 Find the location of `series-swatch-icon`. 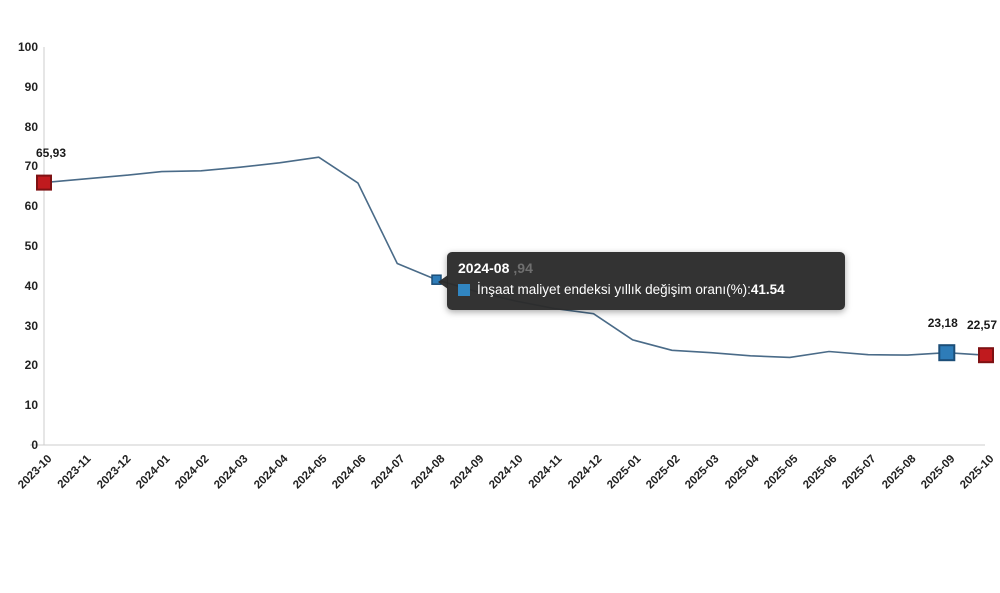

series-swatch-icon is located at coordinates (464, 290).